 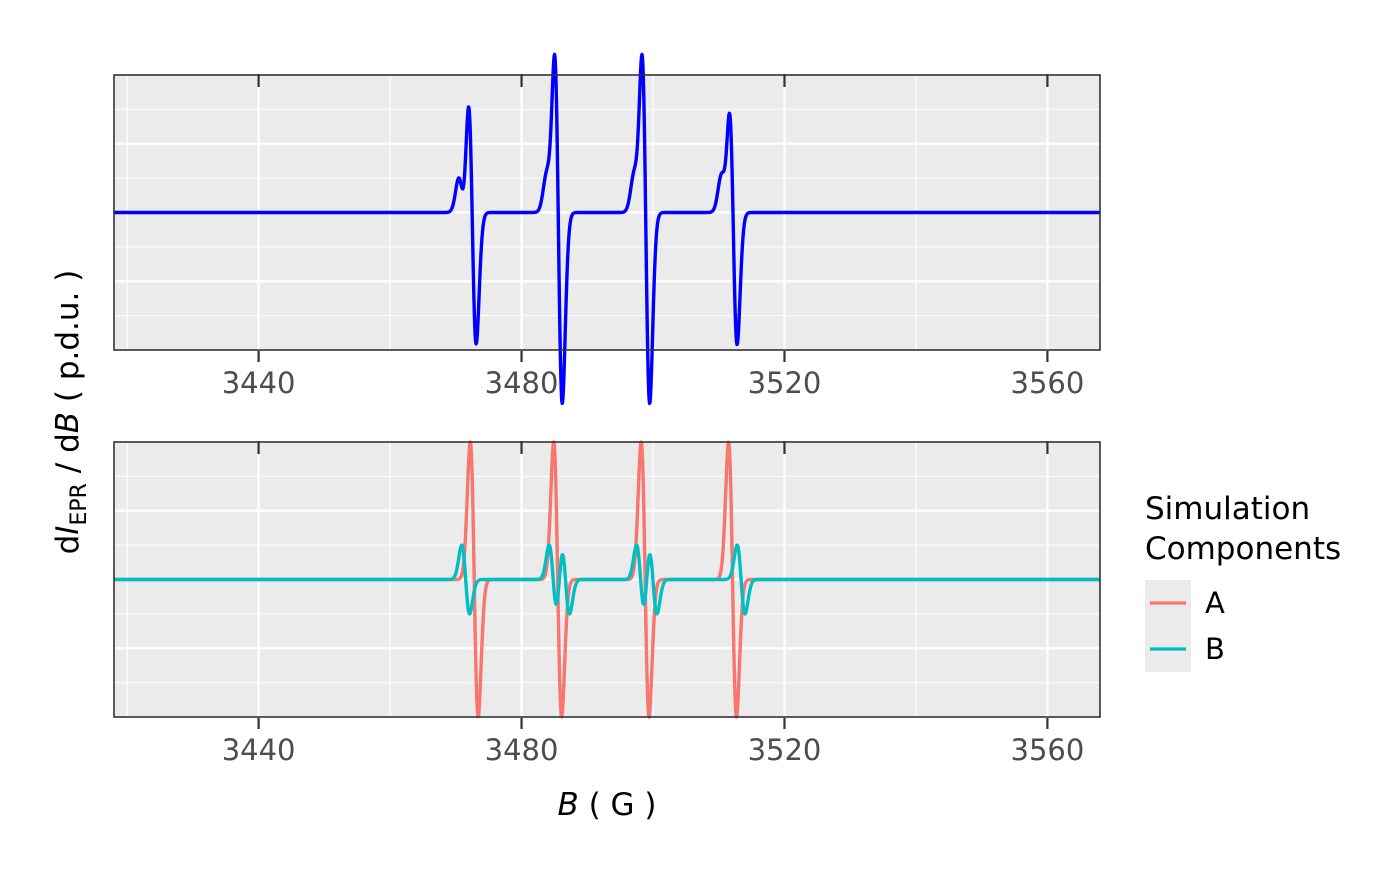 I want to click on x-axis-title: B ( G ), so click(x=606, y=805).